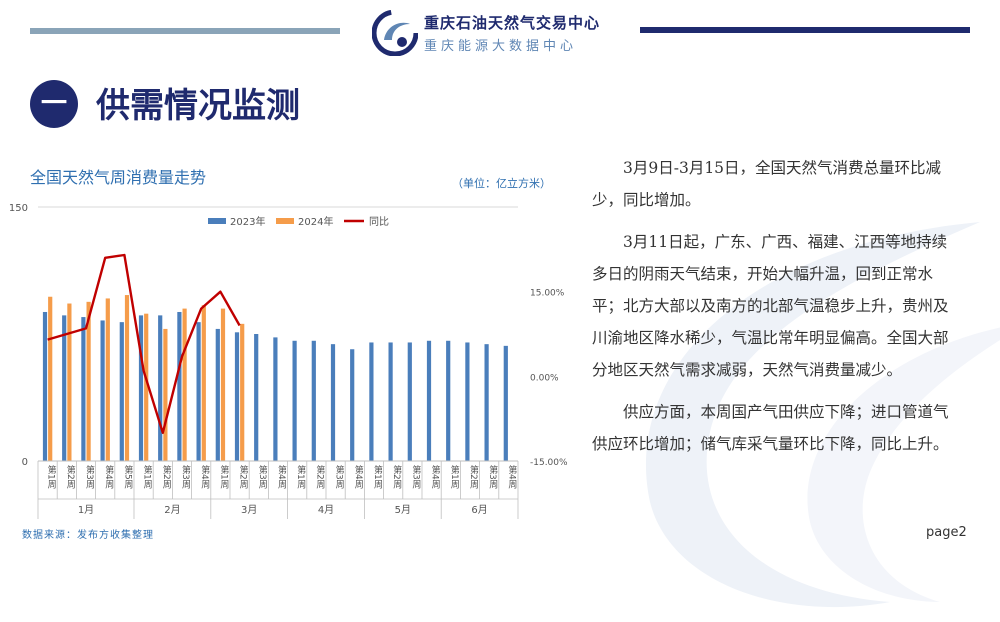 Image resolution: width=1000 pixels, height=622 pixels. What do you see at coordinates (88, 535) in the screenshot?
I see `data-source: 数据来源：发布方收集整理` at bounding box center [88, 535].